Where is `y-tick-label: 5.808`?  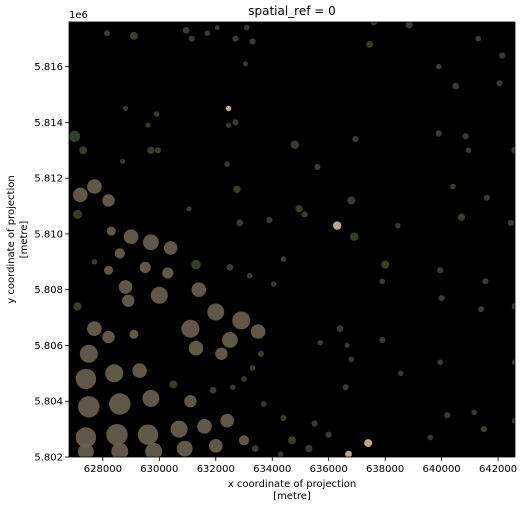 y-tick-label: 5.808 is located at coordinates (48, 290).